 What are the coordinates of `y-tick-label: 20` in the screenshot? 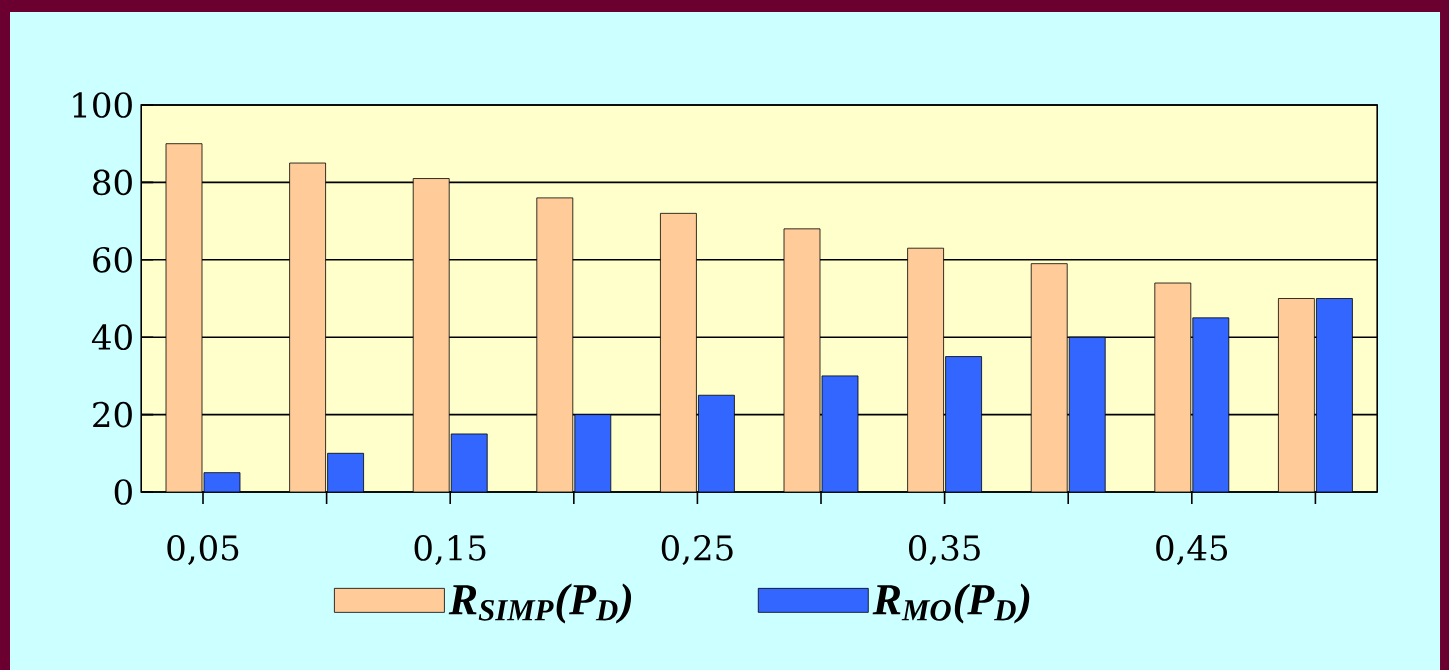 It's located at (112, 414).